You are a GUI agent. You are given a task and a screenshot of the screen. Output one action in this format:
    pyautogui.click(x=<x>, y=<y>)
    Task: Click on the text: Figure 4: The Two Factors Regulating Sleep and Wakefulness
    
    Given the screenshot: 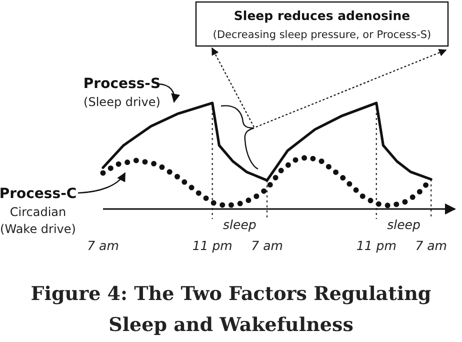 What is the action you would take?
    pyautogui.click(x=231, y=309)
    